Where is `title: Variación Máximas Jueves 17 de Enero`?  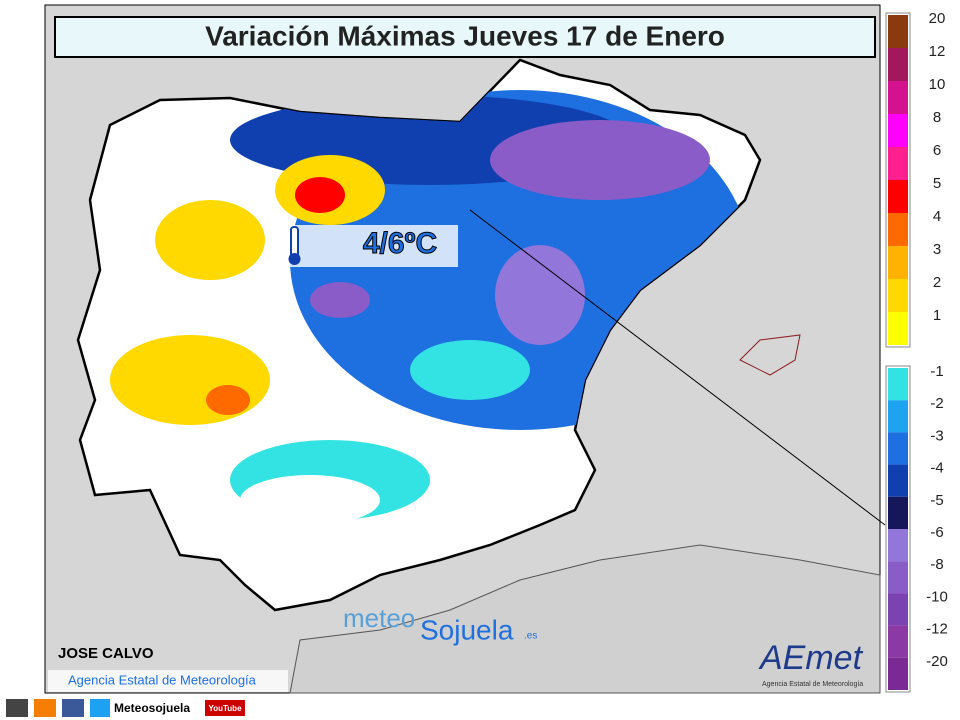 title: Variación Máximas Jueves 17 de Enero is located at coordinates (465, 35).